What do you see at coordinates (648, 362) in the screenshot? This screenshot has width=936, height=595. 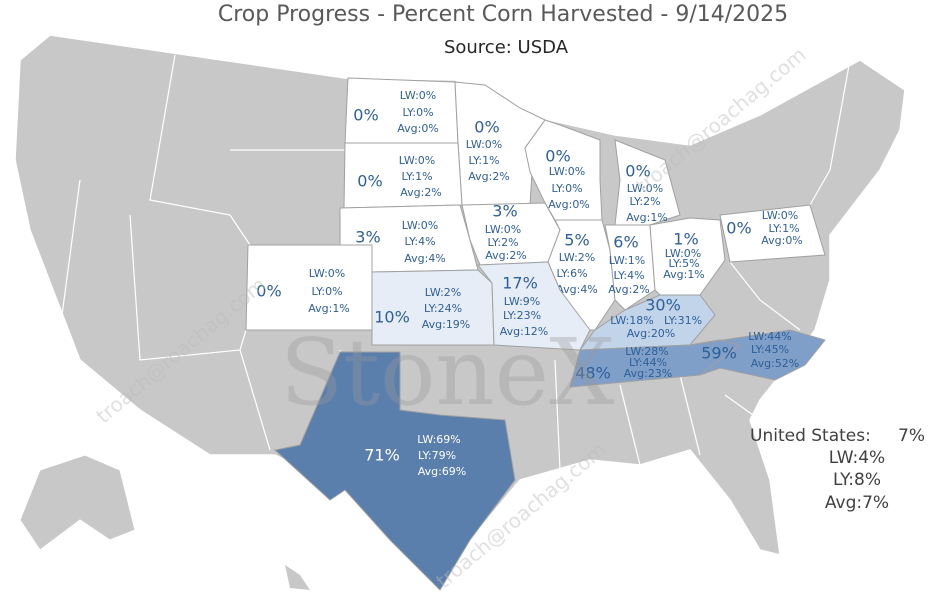 I see `state-ly: LY:44%` at bounding box center [648, 362].